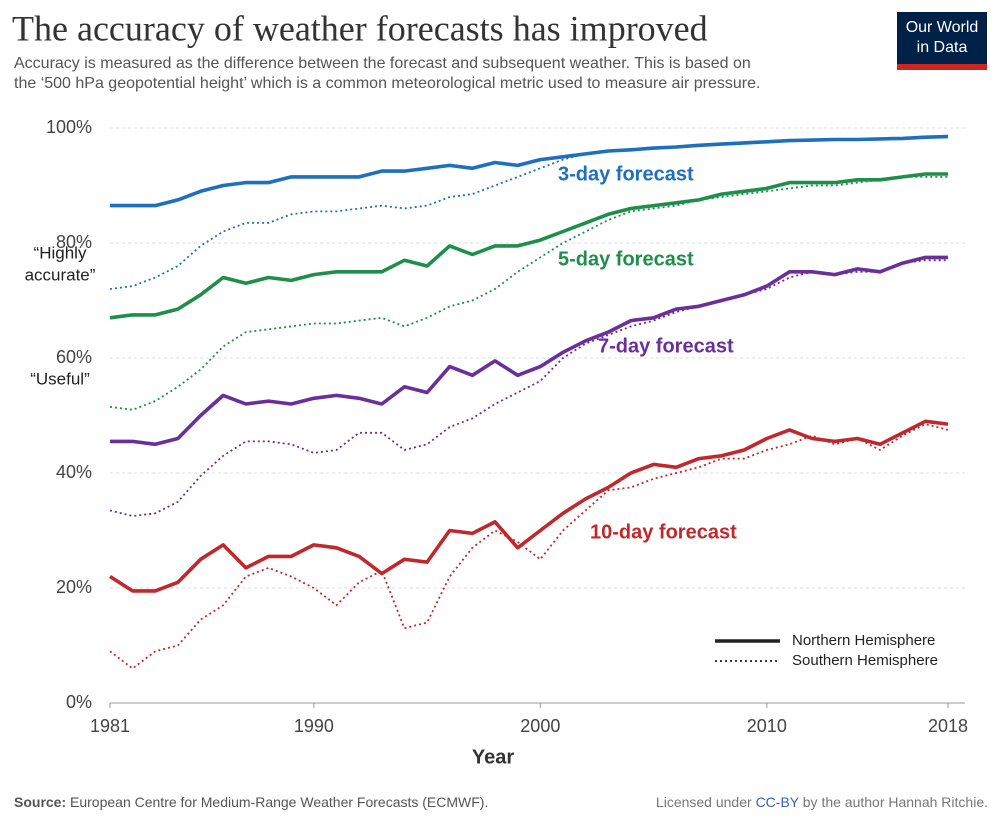 This screenshot has height=821, width=1000. I want to click on annotation: accurate”, so click(60, 274).